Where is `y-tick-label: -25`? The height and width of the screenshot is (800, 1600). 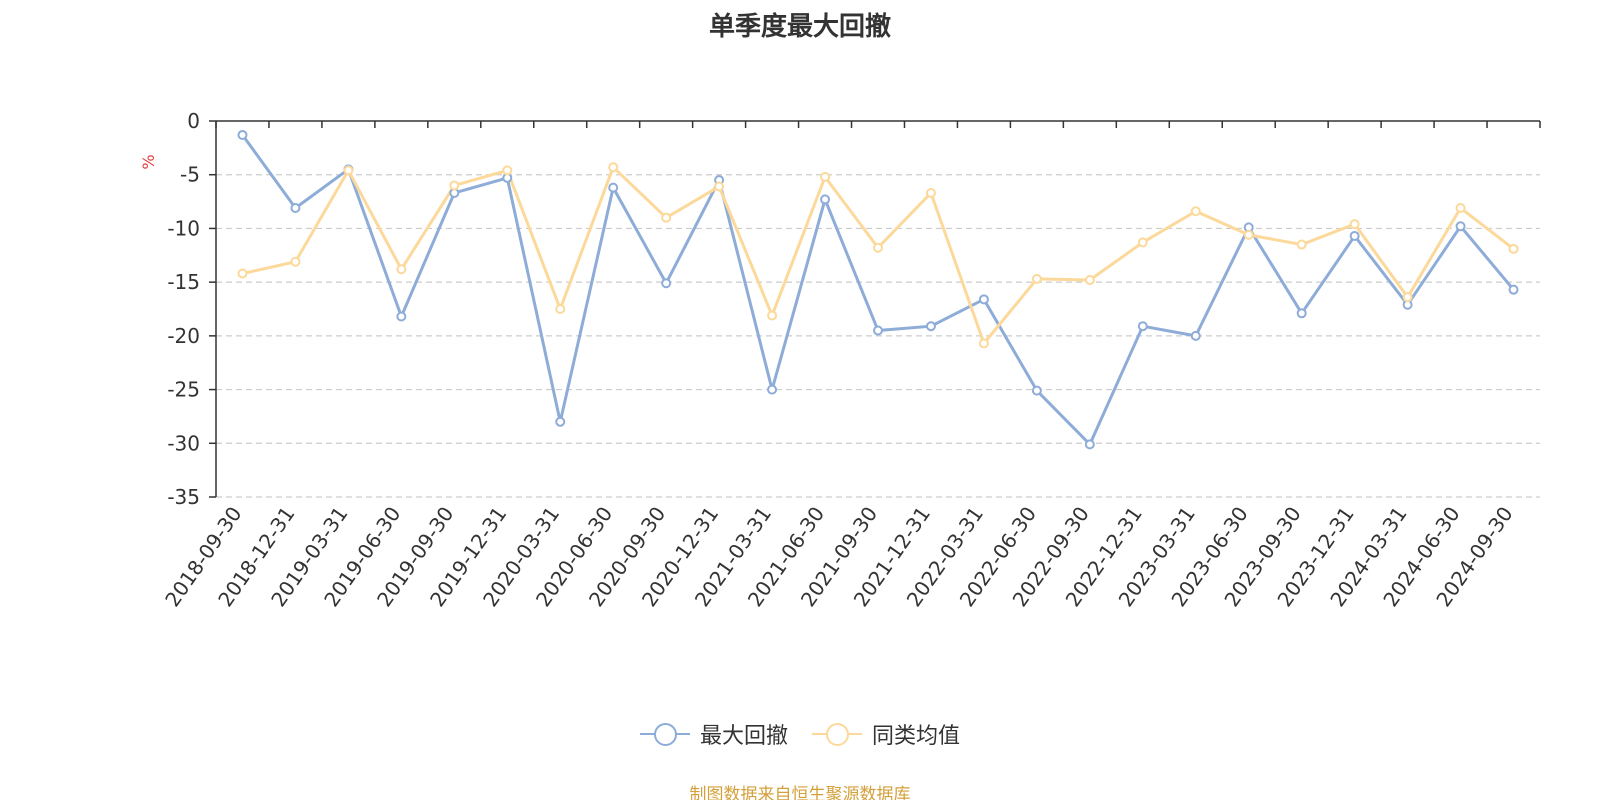 y-tick-label: -25 is located at coordinates (183, 390).